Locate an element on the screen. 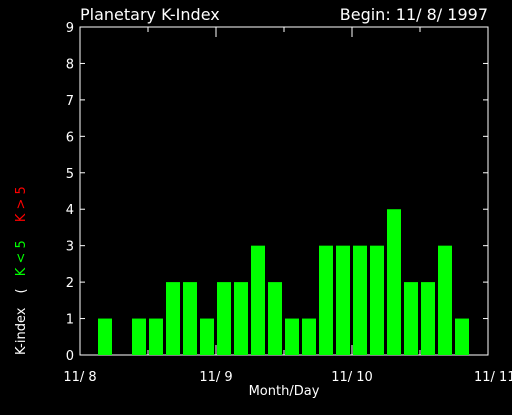  y-tick-label-8: 8 is located at coordinates (70, 64).